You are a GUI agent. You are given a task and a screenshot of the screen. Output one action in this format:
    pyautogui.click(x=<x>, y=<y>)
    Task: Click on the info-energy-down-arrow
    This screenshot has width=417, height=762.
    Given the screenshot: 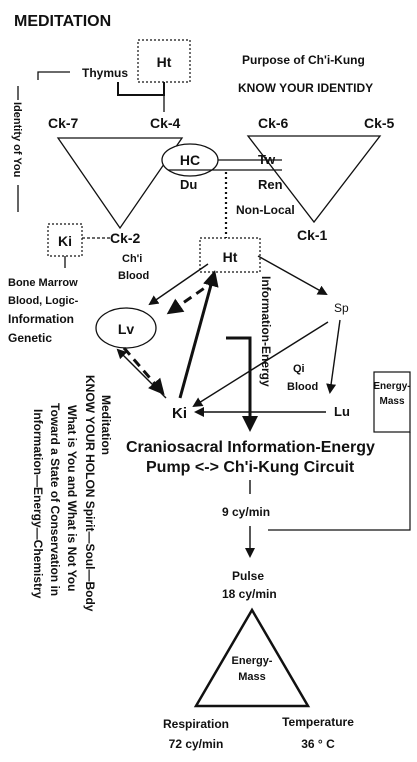 What is the action you would take?
    pyautogui.click(x=242, y=384)
    